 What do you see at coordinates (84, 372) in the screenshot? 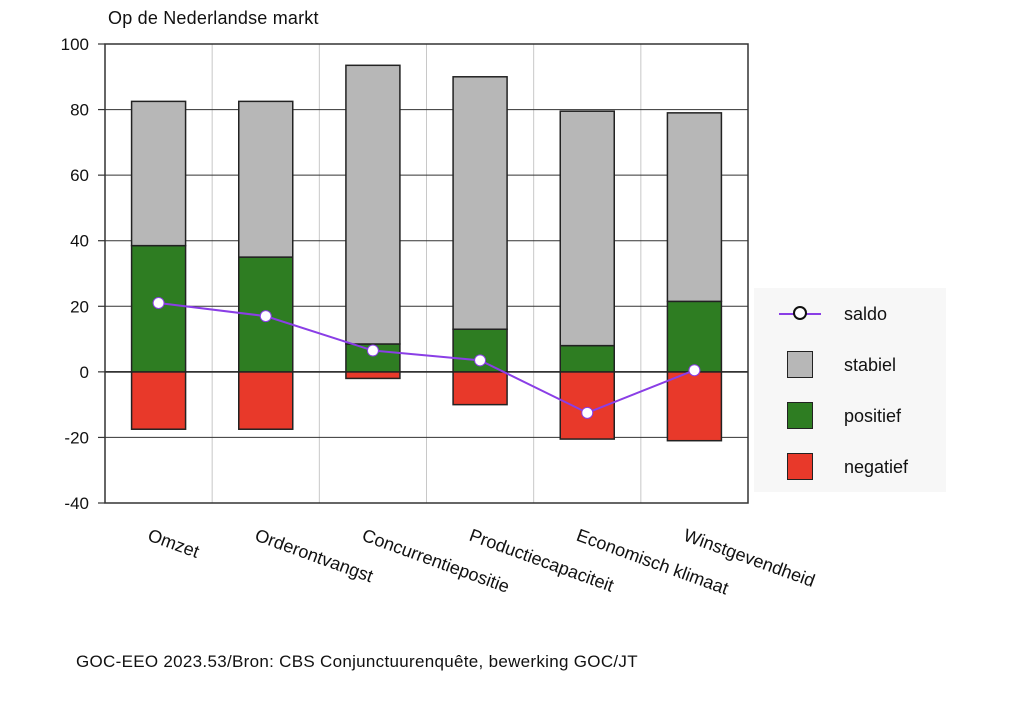
I see `y-tick-label: 0` at bounding box center [84, 372].